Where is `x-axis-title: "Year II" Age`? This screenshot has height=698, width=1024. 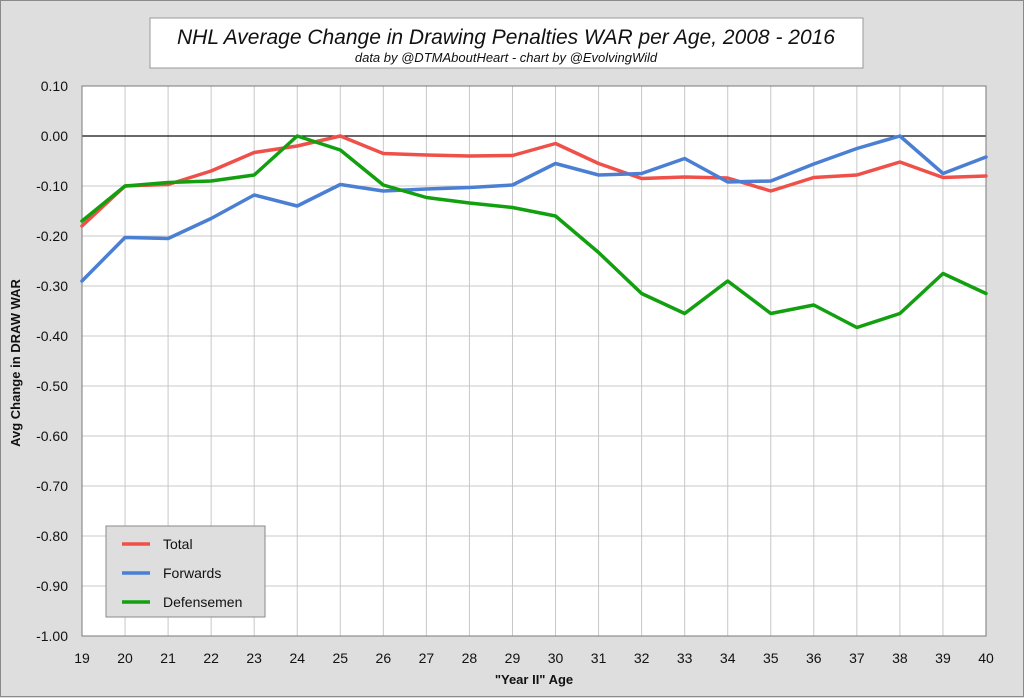 x-axis-title: "Year II" Age is located at coordinates (534, 679).